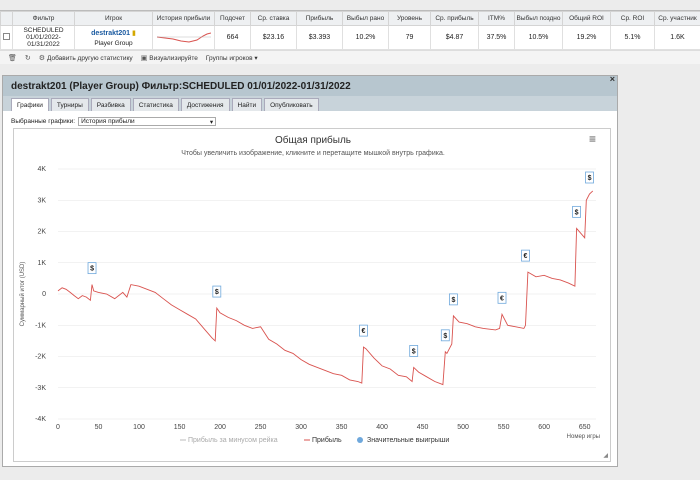 Image resolution: width=700 pixels, height=480 pixels. Describe the element at coordinates (365, 18) in the screenshot. I see `column-header: Выбыл рано` at that location.